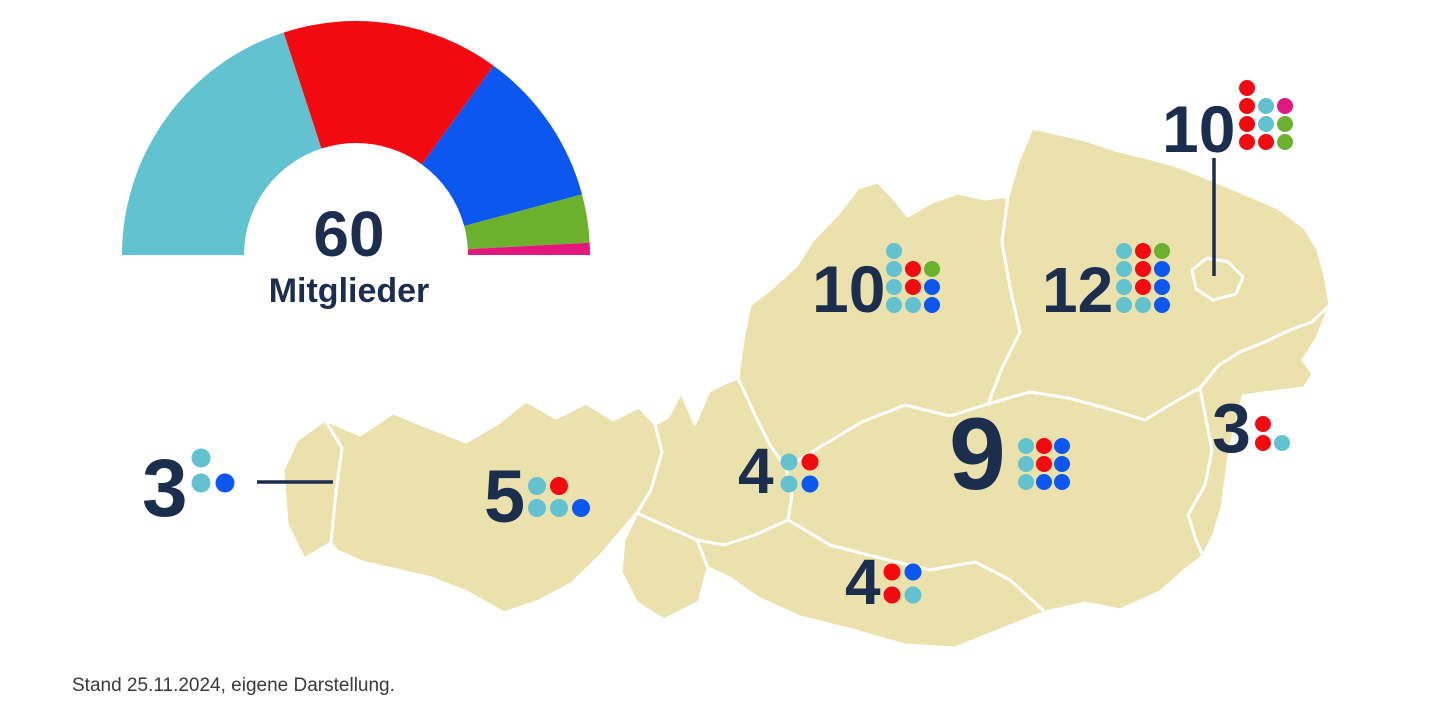 This screenshot has width=1441, height=721. I want to click on donut-segment-red, so click(388, 93).